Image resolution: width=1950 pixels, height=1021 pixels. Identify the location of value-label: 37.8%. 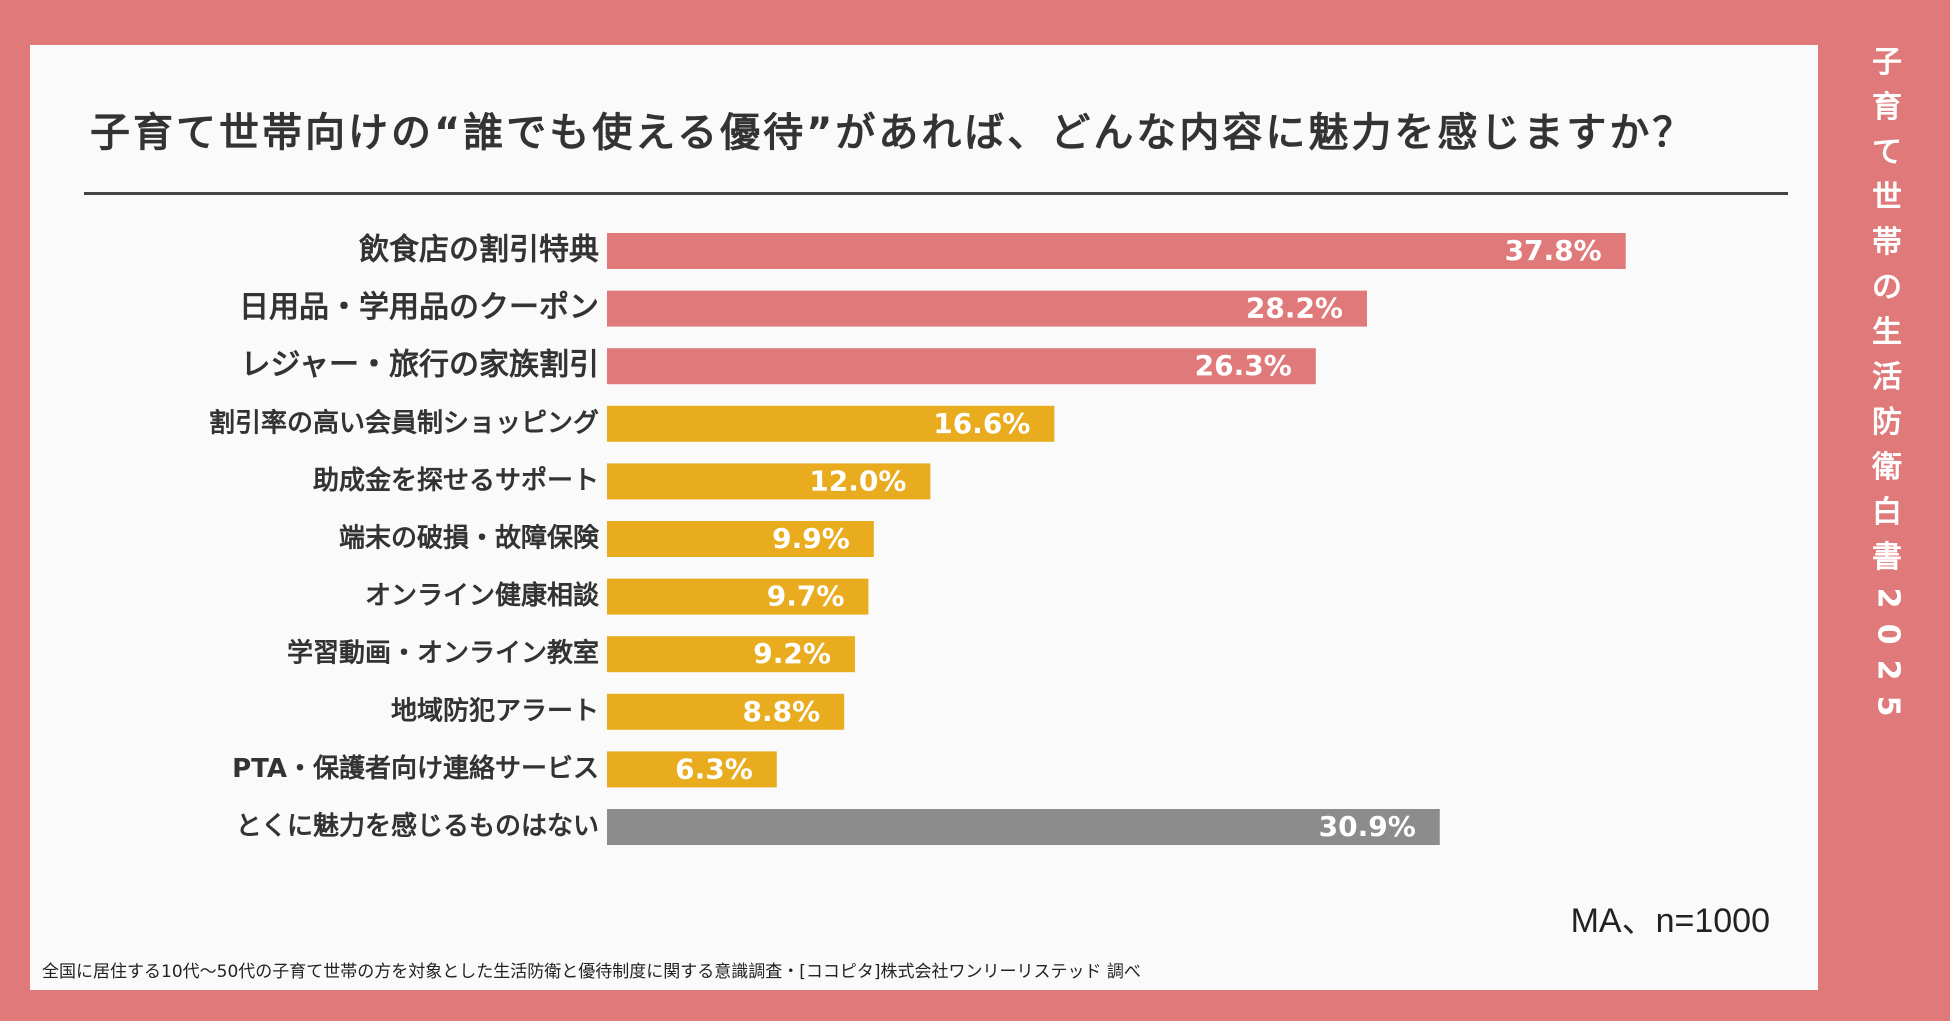
(1553, 250).